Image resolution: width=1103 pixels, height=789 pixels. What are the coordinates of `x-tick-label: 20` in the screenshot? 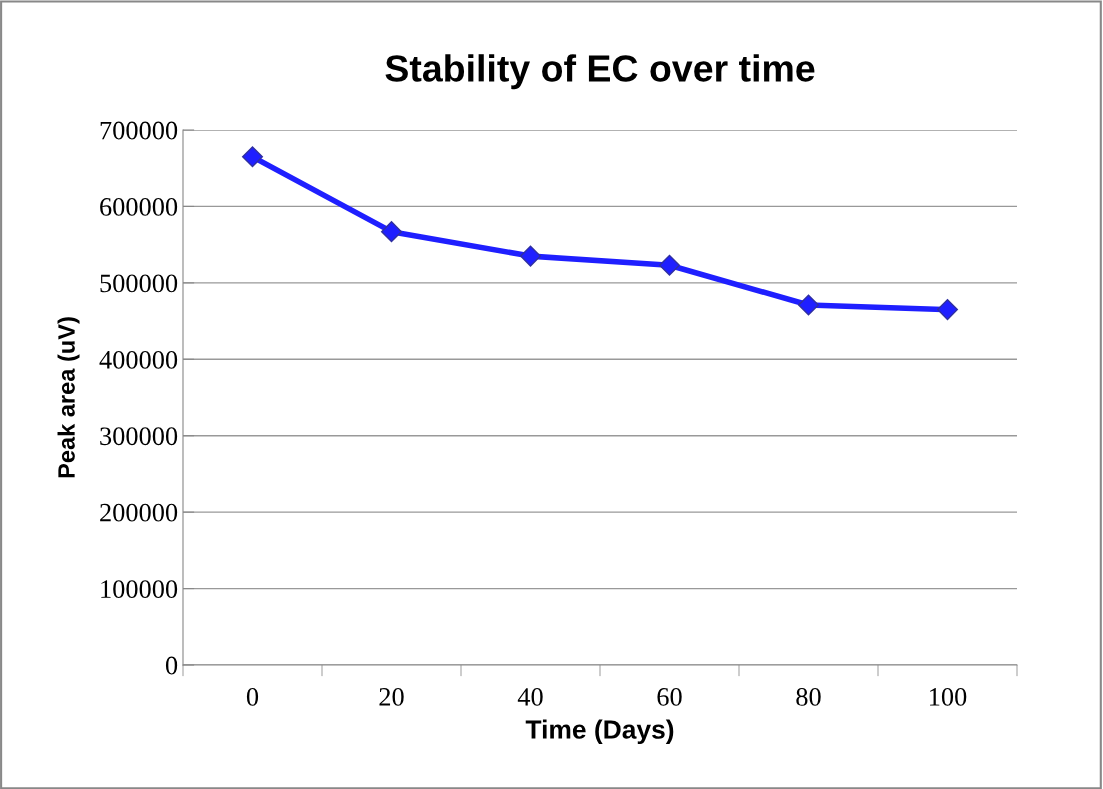 It's located at (391, 696).